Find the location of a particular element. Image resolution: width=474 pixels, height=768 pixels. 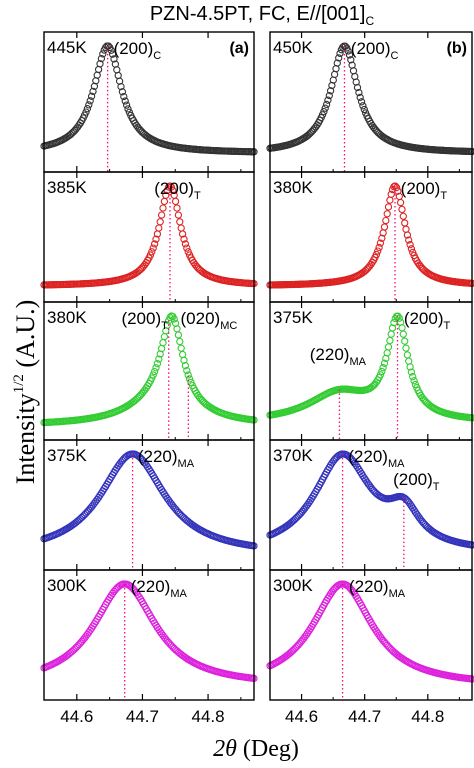

x-tick-label: 44.7 is located at coordinates (364, 716).